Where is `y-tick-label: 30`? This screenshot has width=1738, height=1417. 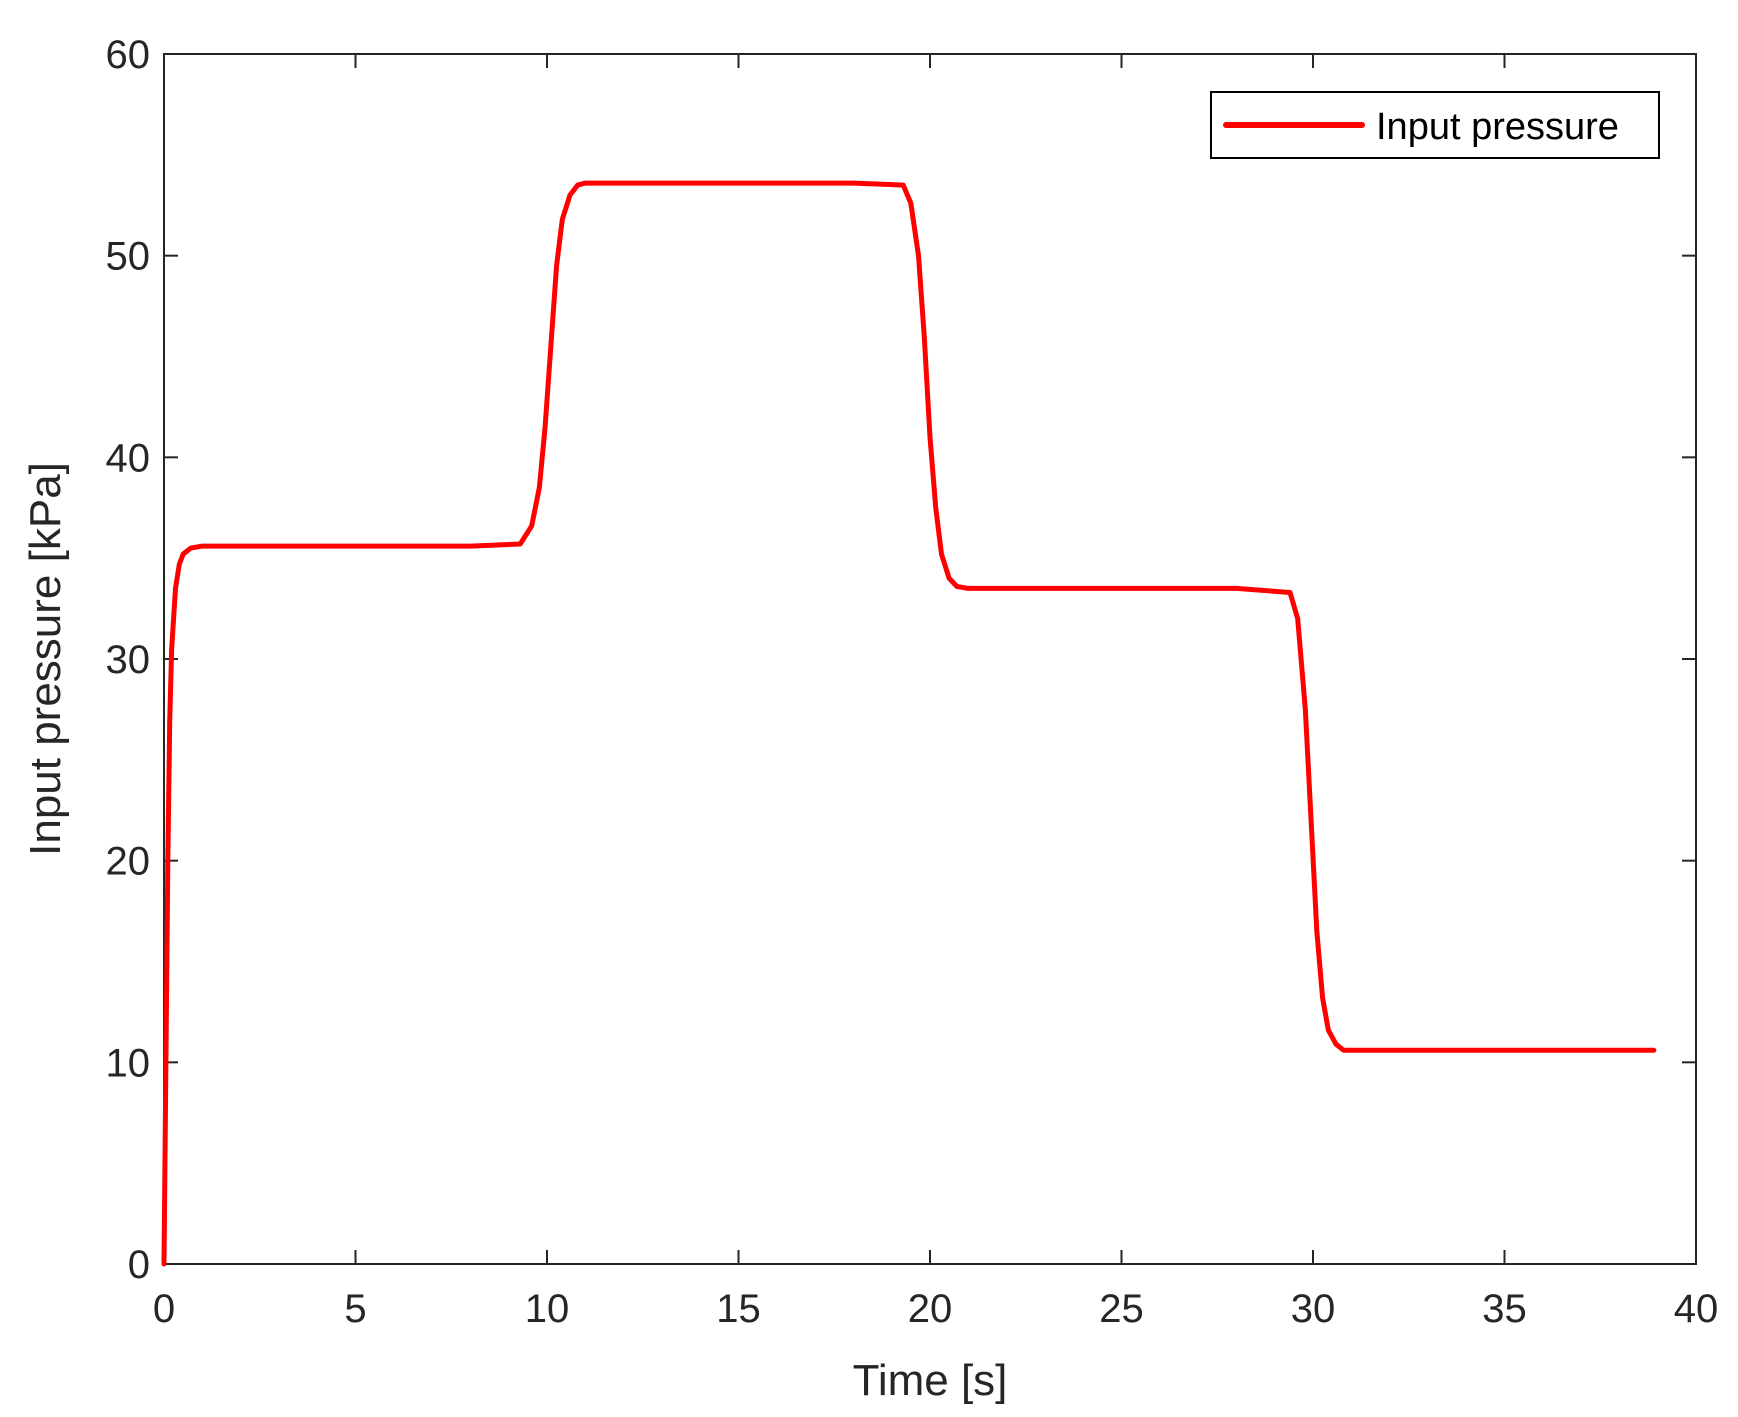 y-tick-label: 30 is located at coordinates (128, 660).